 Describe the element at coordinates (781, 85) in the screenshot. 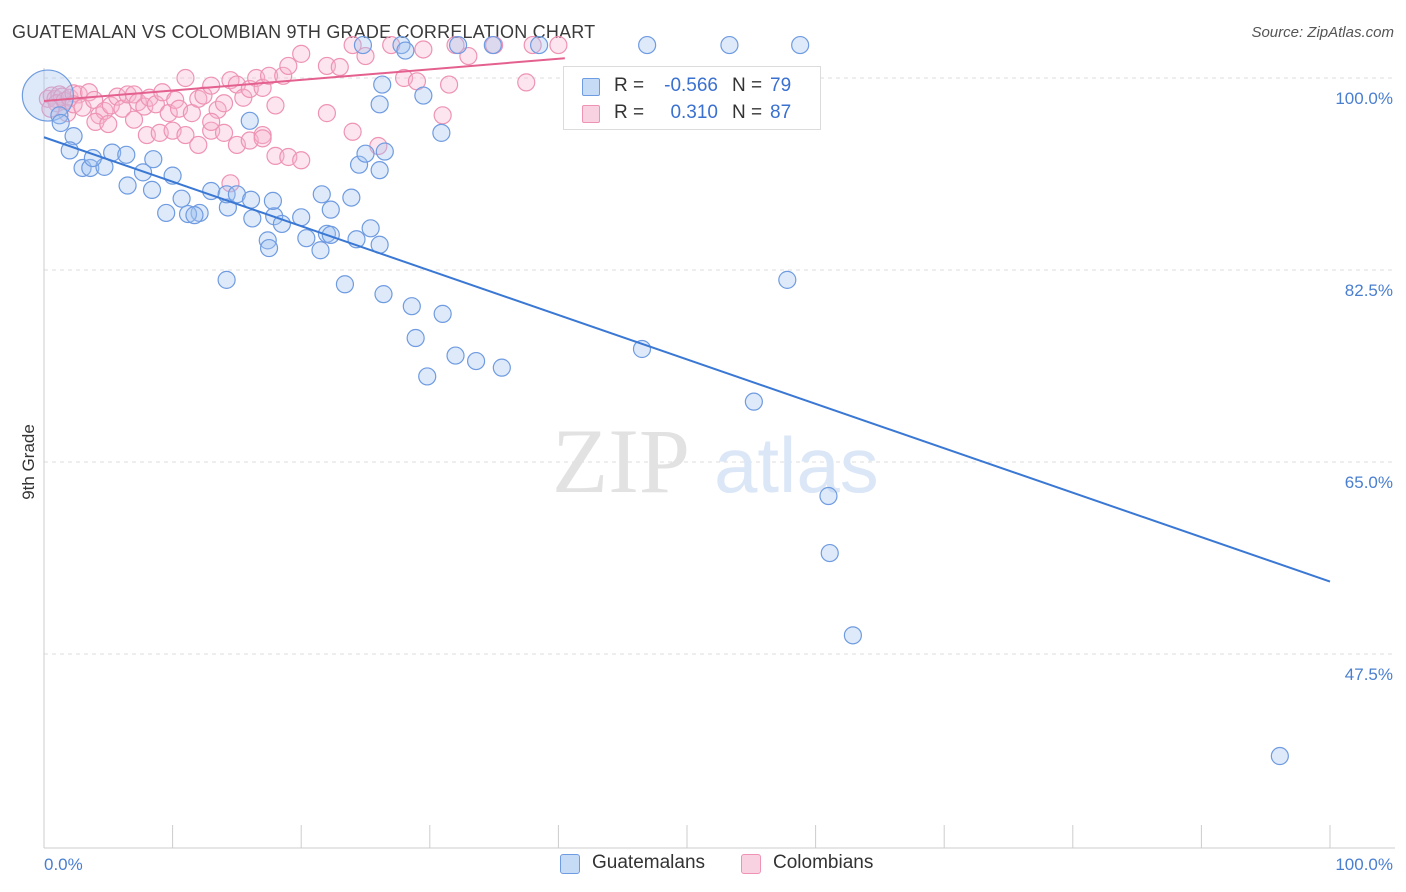

I see `legend-n-value: 79` at that location.